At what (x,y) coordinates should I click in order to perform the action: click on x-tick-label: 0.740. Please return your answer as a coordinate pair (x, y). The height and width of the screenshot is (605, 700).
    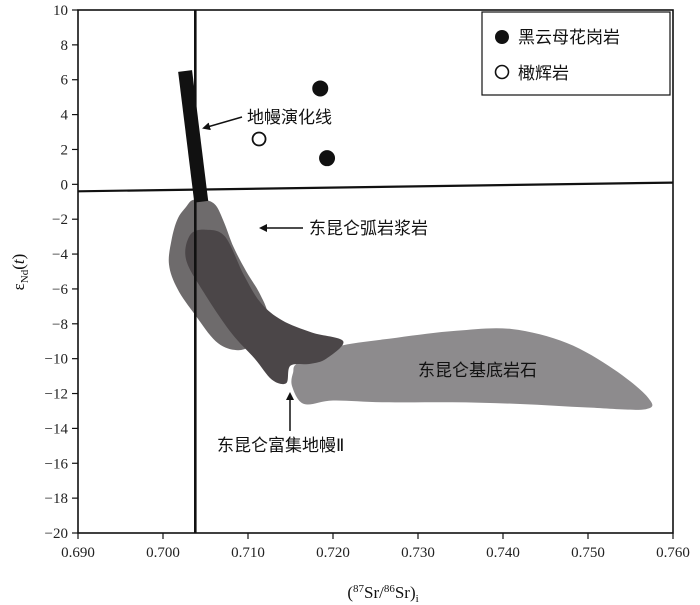
    Looking at the image, I should click on (503, 553).